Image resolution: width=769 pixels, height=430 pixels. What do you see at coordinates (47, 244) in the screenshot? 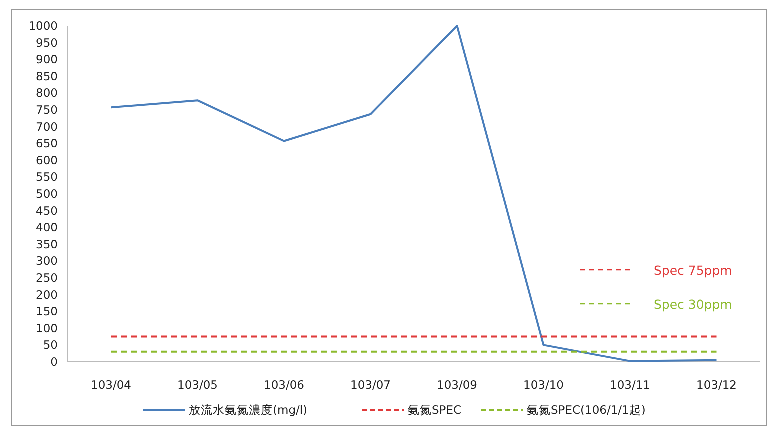
I see `y-tick-label: 350` at bounding box center [47, 244].